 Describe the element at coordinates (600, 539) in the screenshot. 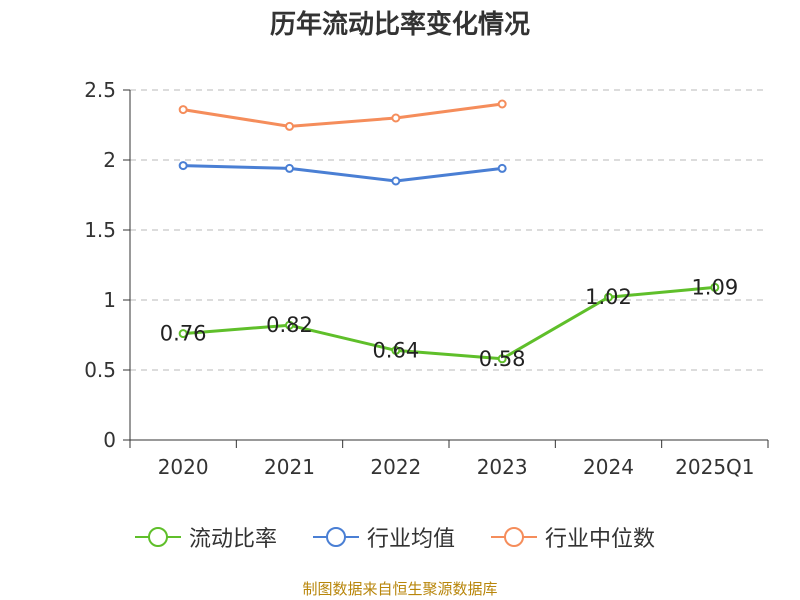

I see `legend-label: 行业中位数` at that location.